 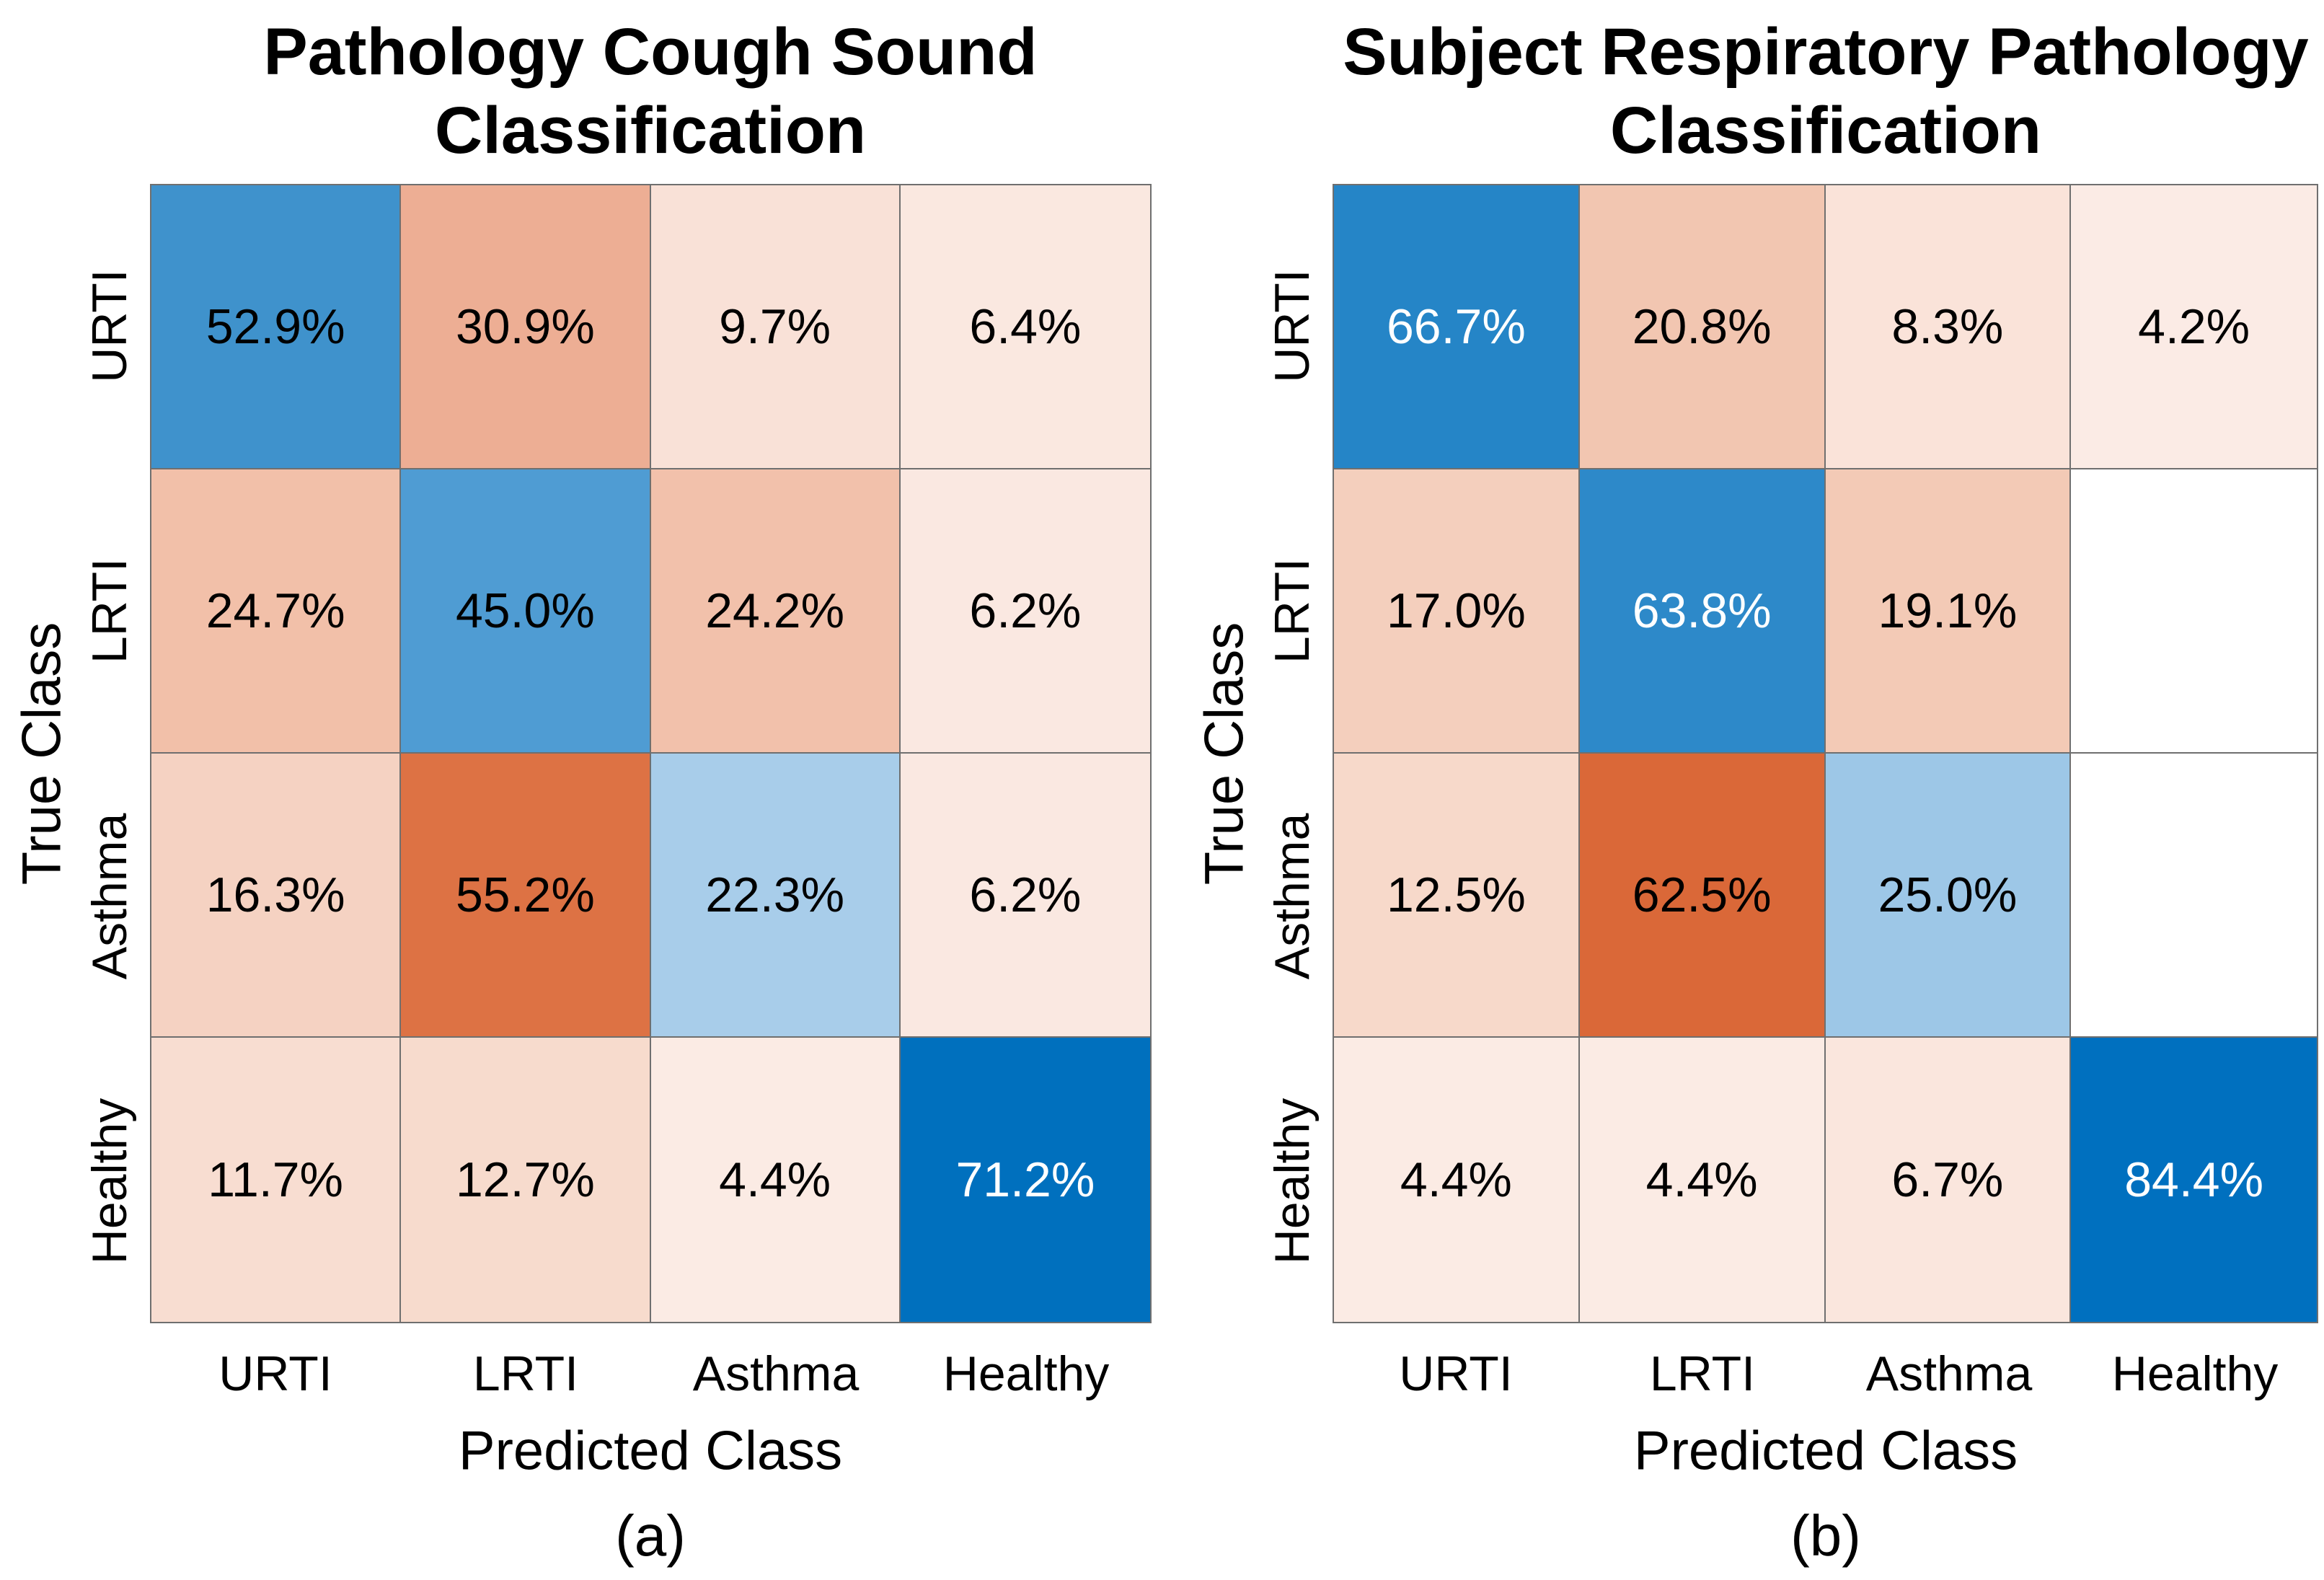 What do you see at coordinates (42, 754) in the screenshot?
I see `panel-a-y-axis-label: True Class` at bounding box center [42, 754].